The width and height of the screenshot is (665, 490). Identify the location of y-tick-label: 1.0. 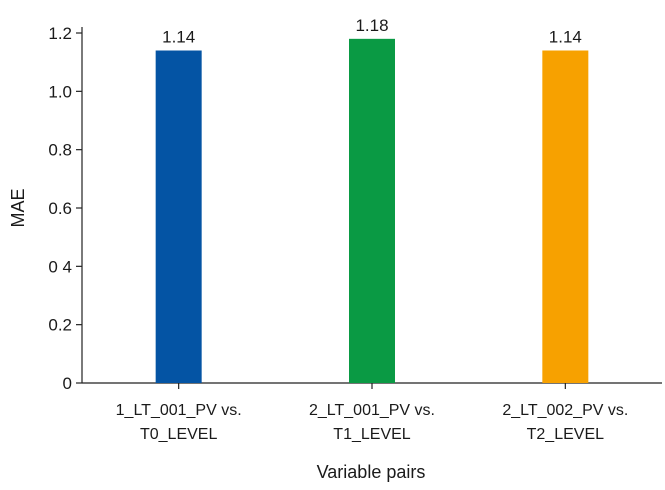
(60, 91).